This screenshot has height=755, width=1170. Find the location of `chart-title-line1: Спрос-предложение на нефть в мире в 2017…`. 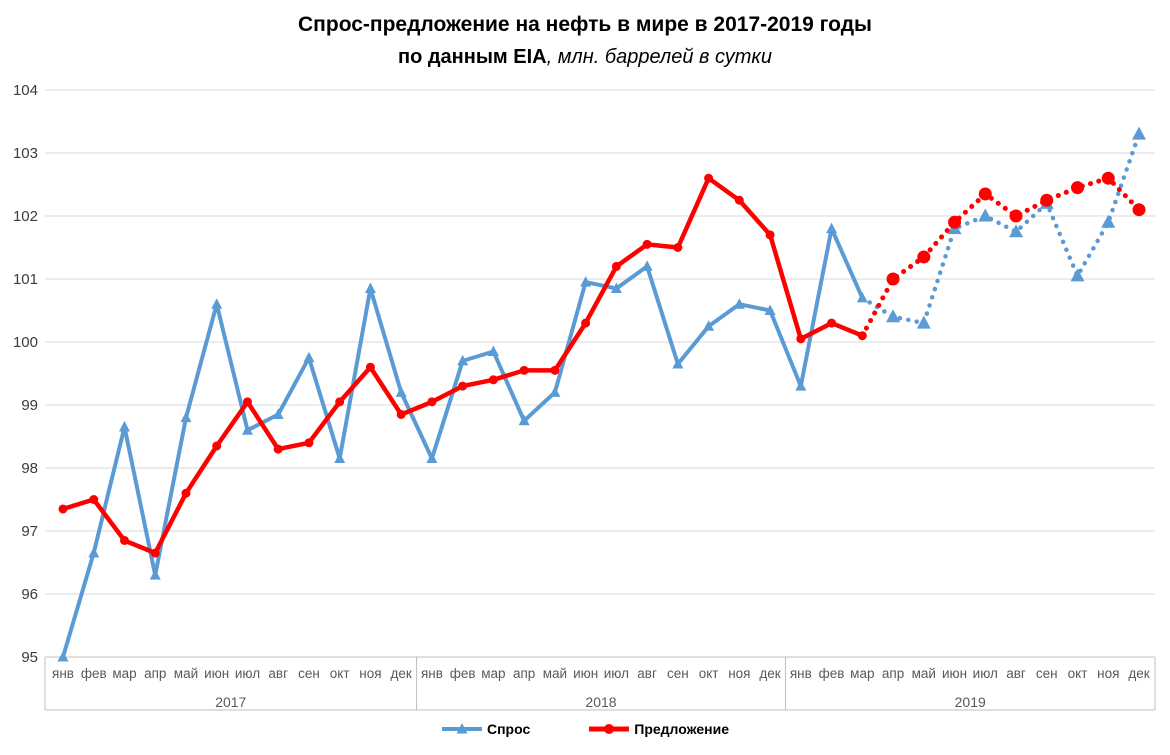

chart-title-line1: Спрос-предложение на нефть в мире в 2017… is located at coordinates (585, 24).